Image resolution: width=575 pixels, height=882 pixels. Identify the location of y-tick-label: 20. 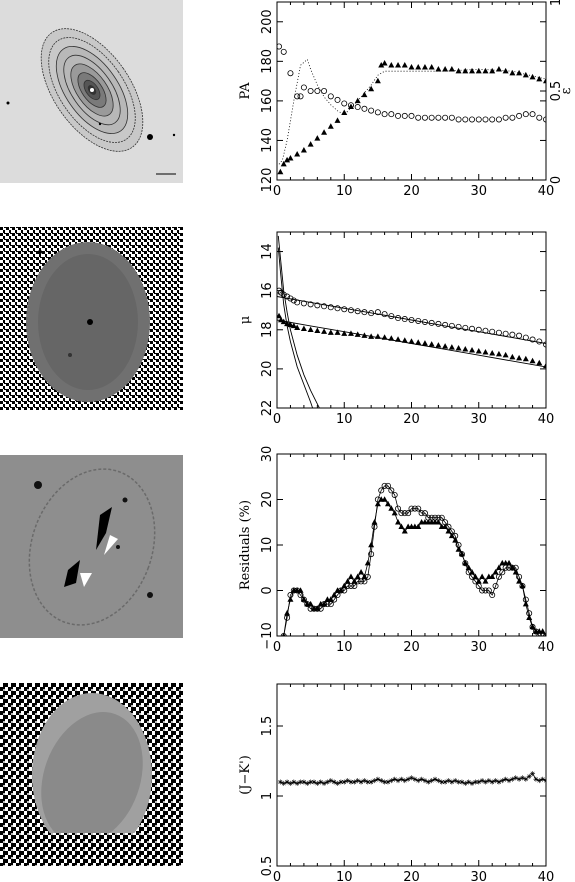
(267, 499).